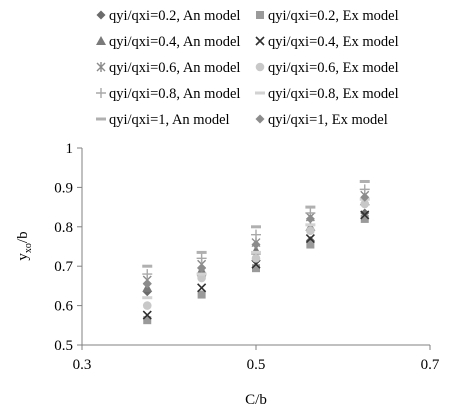 The height and width of the screenshot is (412, 452). I want to click on legend-label-1: qyi/qxi=0.2, Ex model, so click(333, 16).